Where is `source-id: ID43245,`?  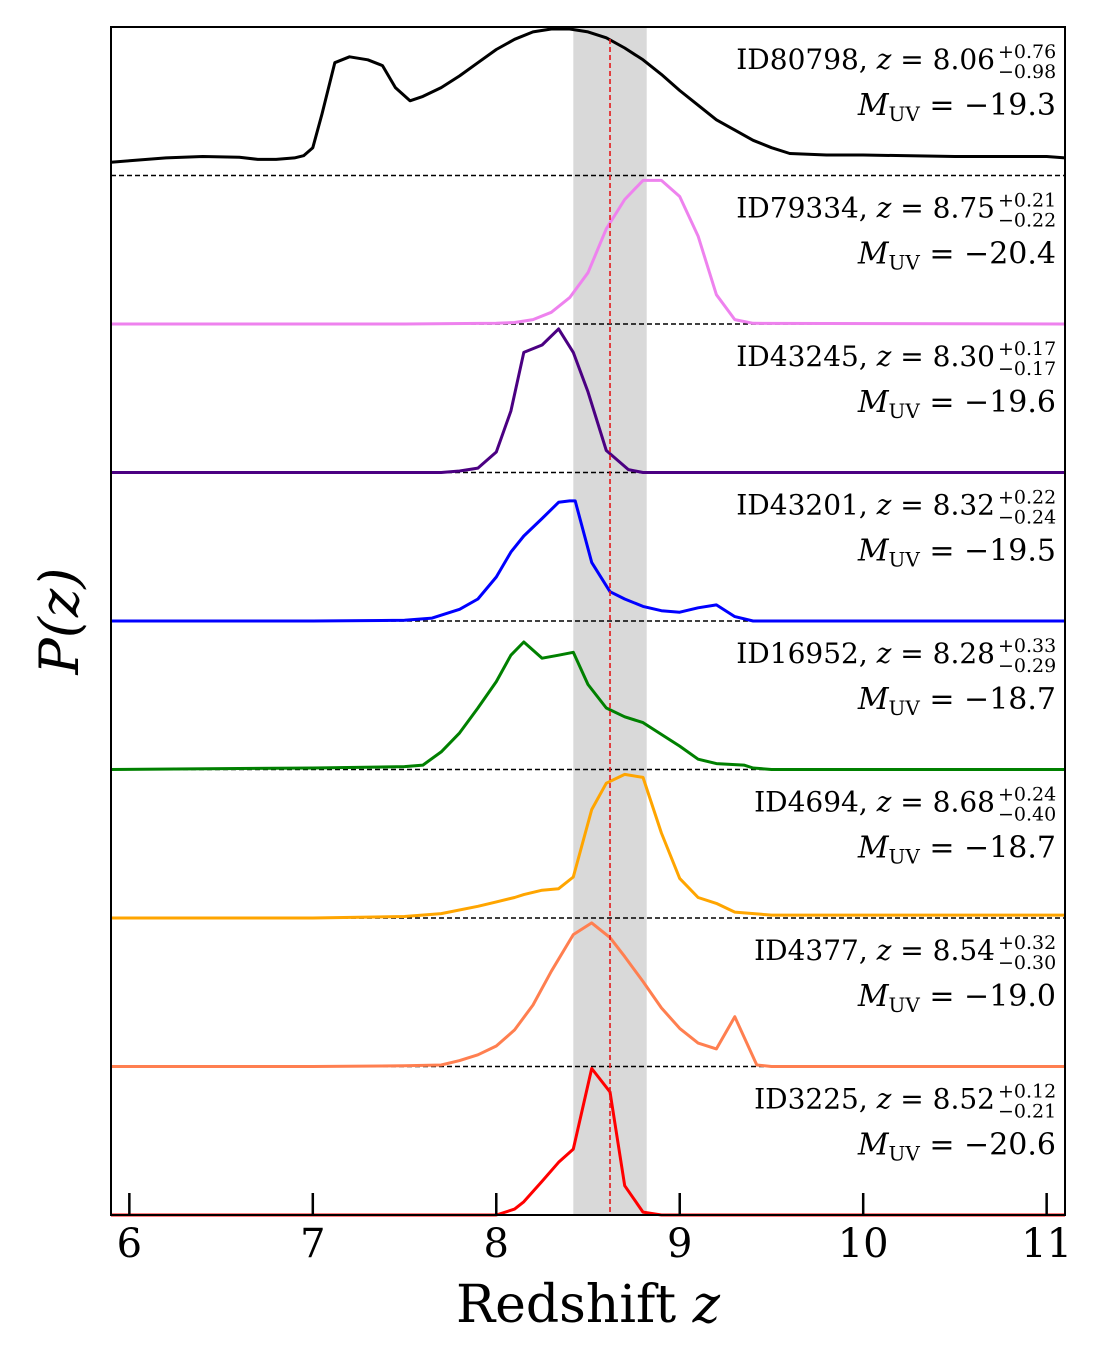
source-id: ID43245, is located at coordinates (806, 356).